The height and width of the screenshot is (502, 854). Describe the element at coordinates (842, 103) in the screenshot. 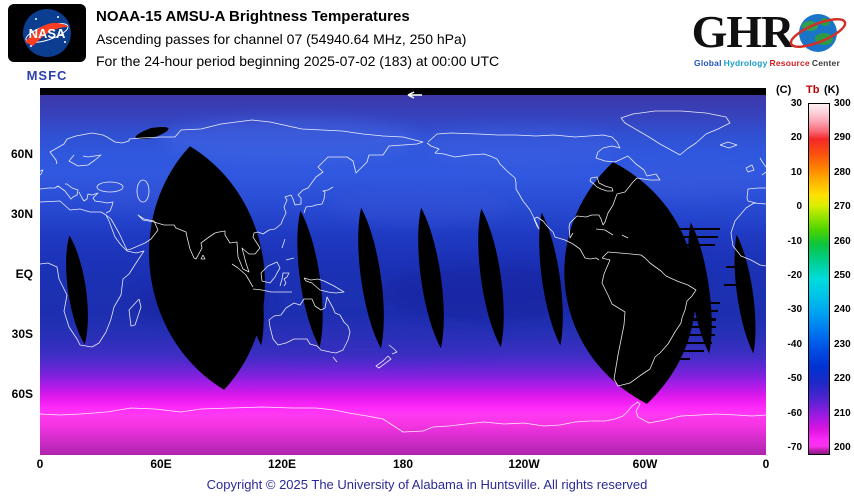

I see `kelvin-tick-label: 300` at that location.